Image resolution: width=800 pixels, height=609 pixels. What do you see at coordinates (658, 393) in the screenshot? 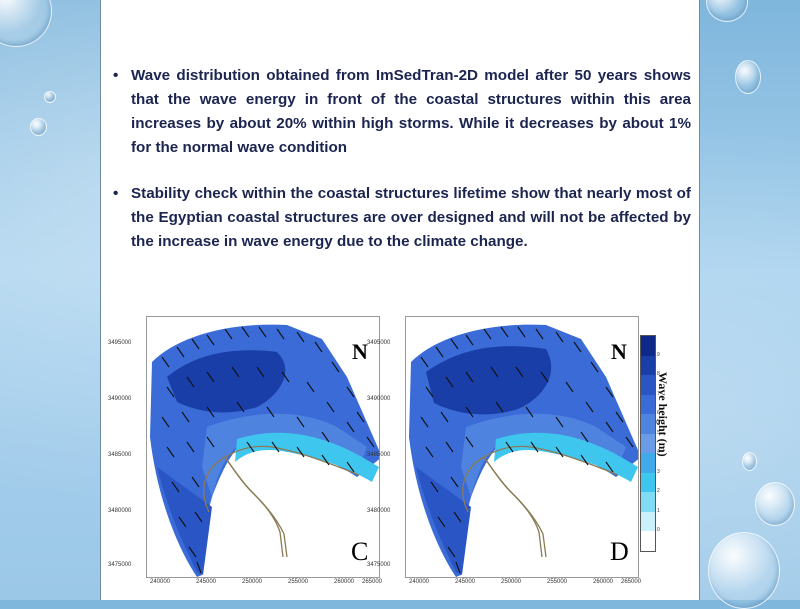
I see `colorbar-tick-label: 7` at bounding box center [658, 393].